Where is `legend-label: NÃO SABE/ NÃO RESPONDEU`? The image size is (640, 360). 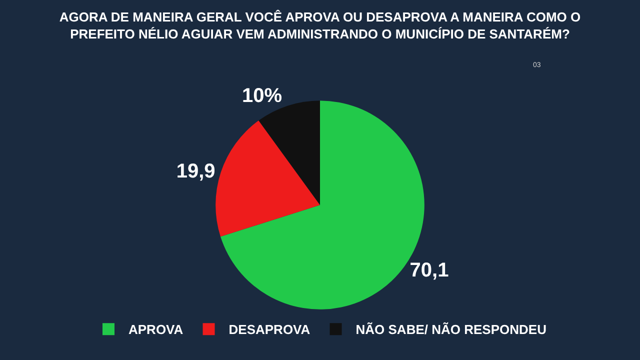 legend-label: NÃO SABE/ NÃO RESPONDEU is located at coordinates (451, 330).